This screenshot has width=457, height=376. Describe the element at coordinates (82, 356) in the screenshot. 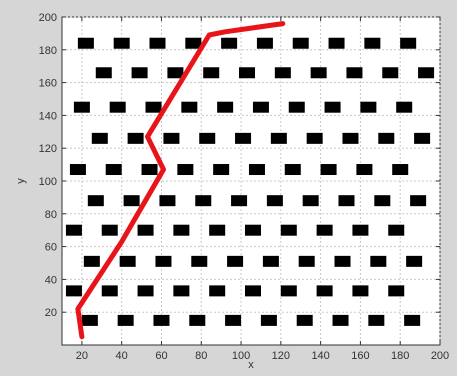

I see `x-tick-label: 20` at that location.